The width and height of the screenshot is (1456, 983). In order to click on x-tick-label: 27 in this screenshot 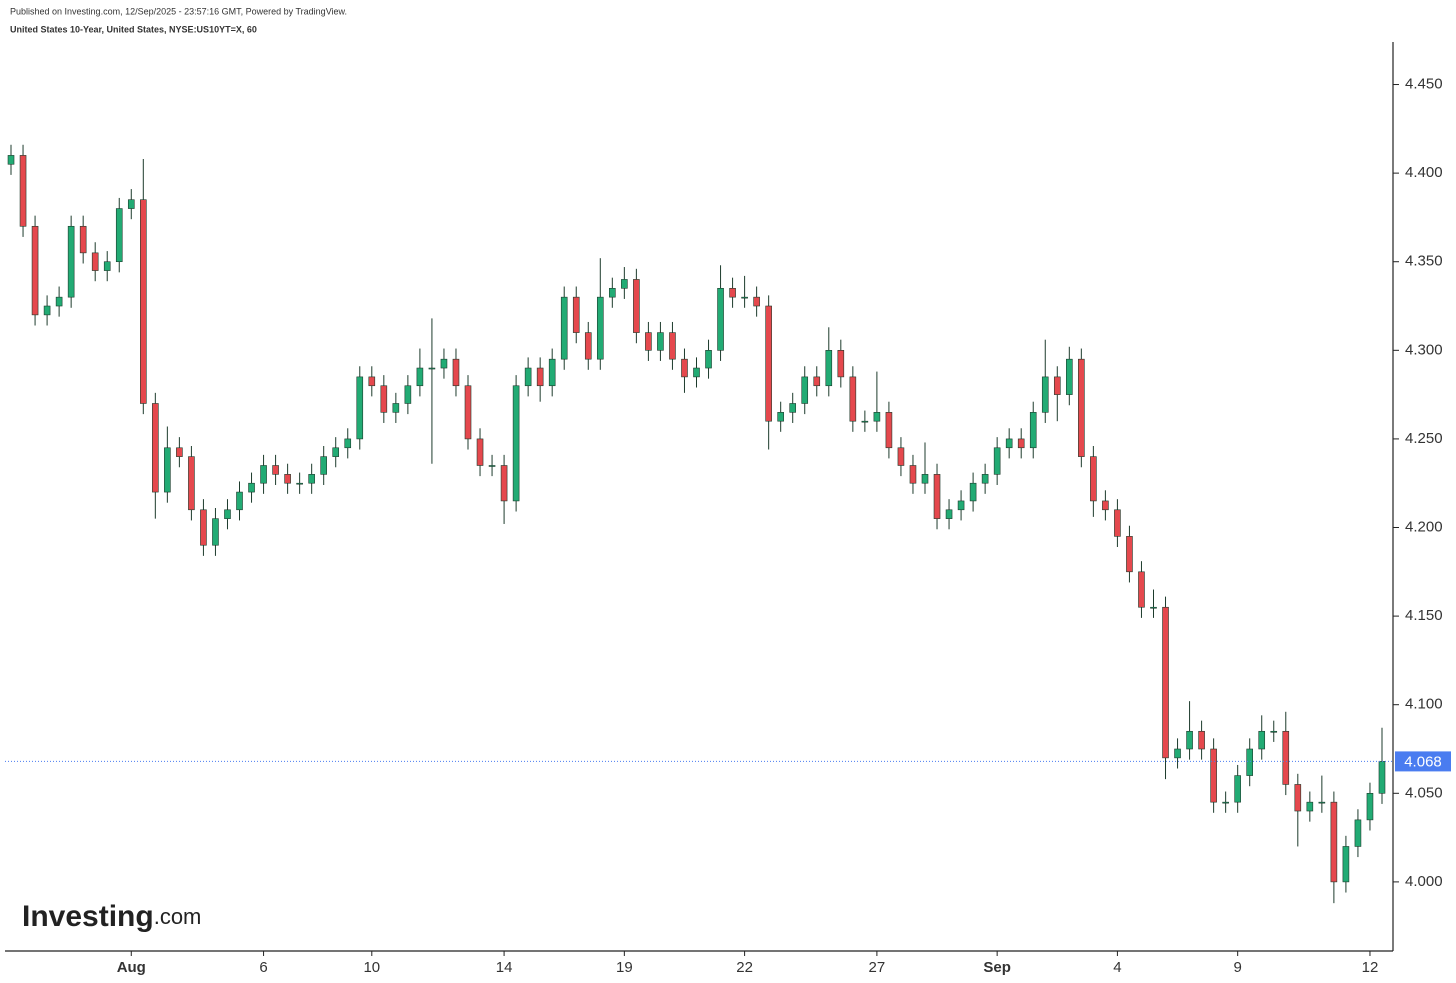, I will do `click(877, 967)`.